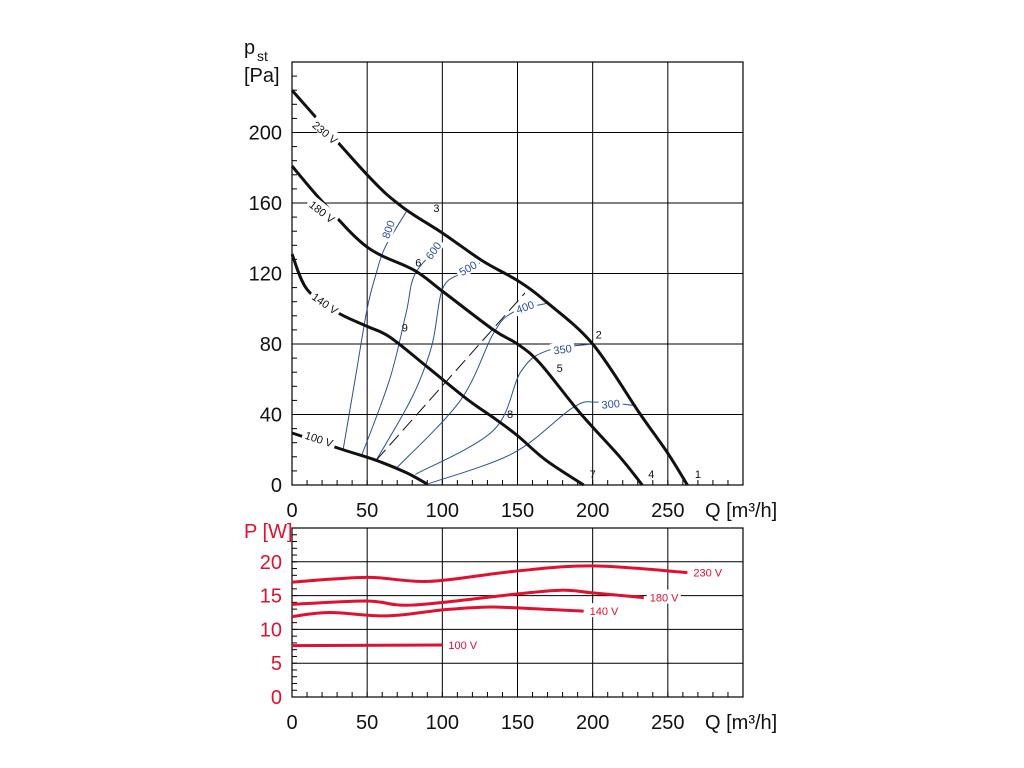 This screenshot has height=768, width=1024. What do you see at coordinates (450, 376) in the screenshot?
I see `dashed-line` at bounding box center [450, 376].